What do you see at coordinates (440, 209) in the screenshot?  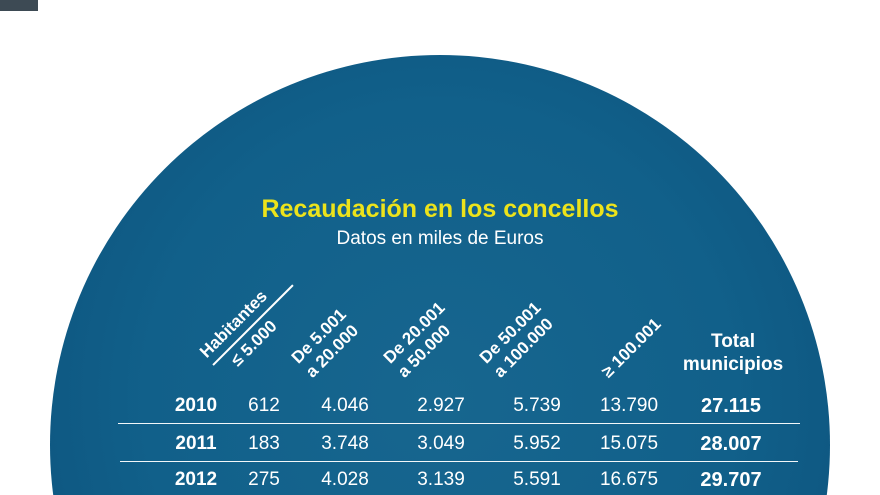 I see `chart-title: Recaudación en los concellos` at bounding box center [440, 209].